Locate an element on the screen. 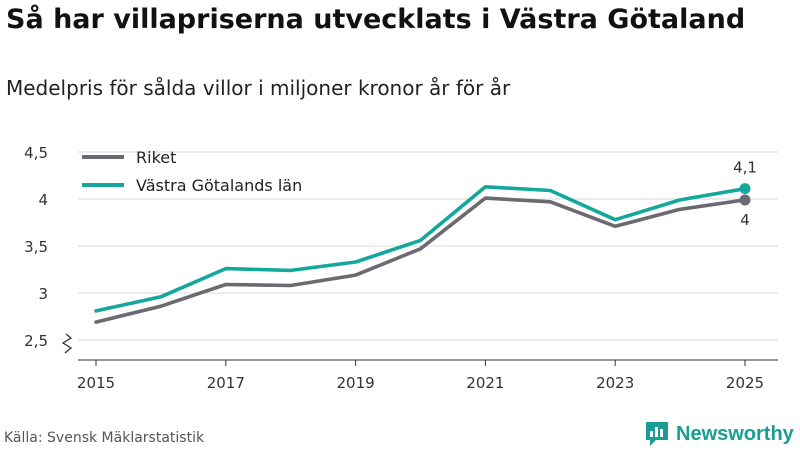  y-tick-label: 4 is located at coordinates (43, 200).